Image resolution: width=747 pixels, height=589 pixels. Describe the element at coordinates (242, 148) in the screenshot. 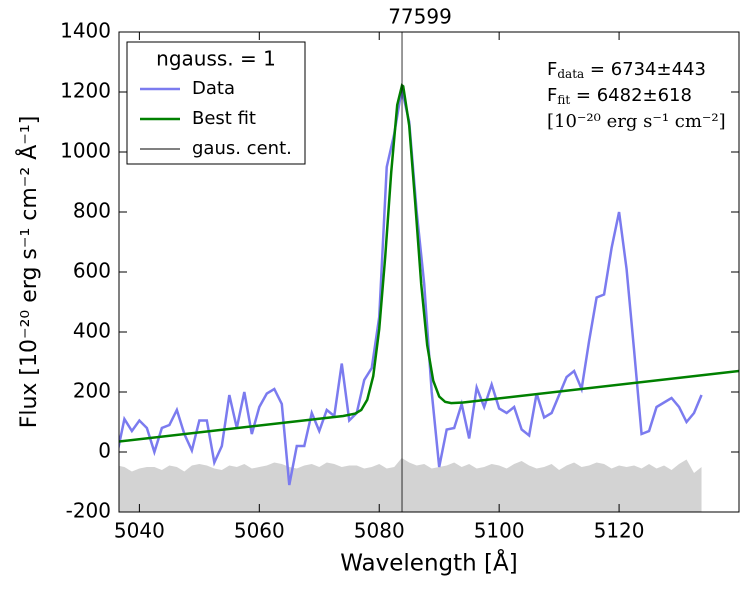

I see `legend-label: gaus. cent.` at that location.